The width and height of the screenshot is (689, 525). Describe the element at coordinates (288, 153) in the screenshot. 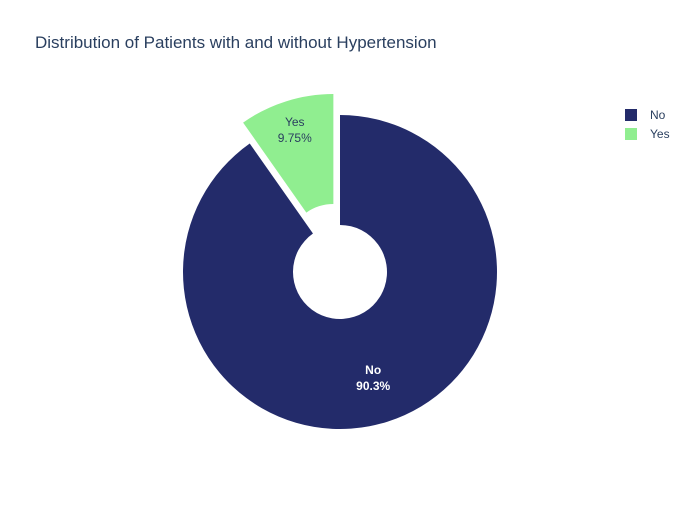

I see `slice-yes` at that location.